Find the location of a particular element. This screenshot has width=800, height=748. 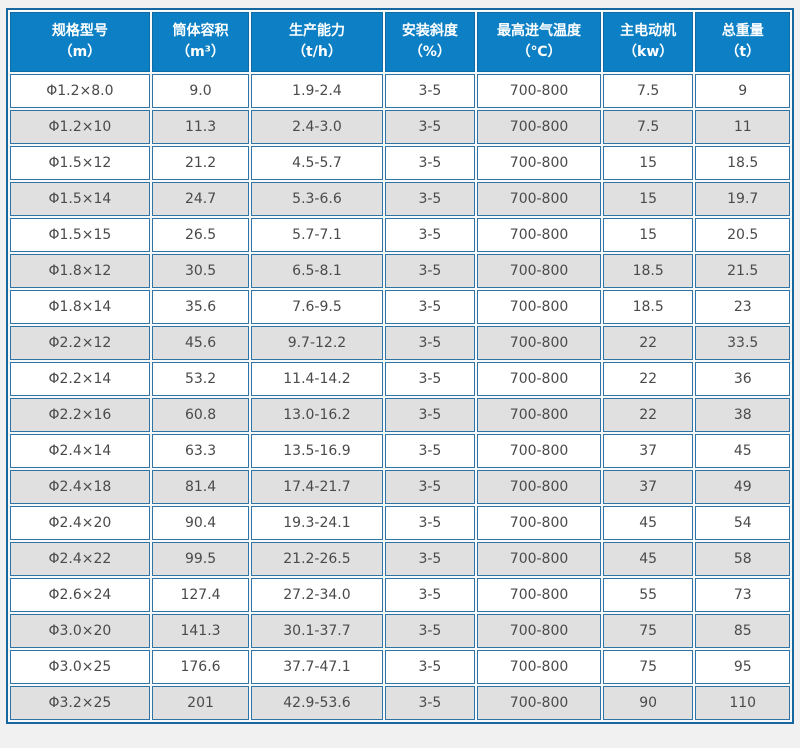

value-cell: 19.7 is located at coordinates (742, 199).